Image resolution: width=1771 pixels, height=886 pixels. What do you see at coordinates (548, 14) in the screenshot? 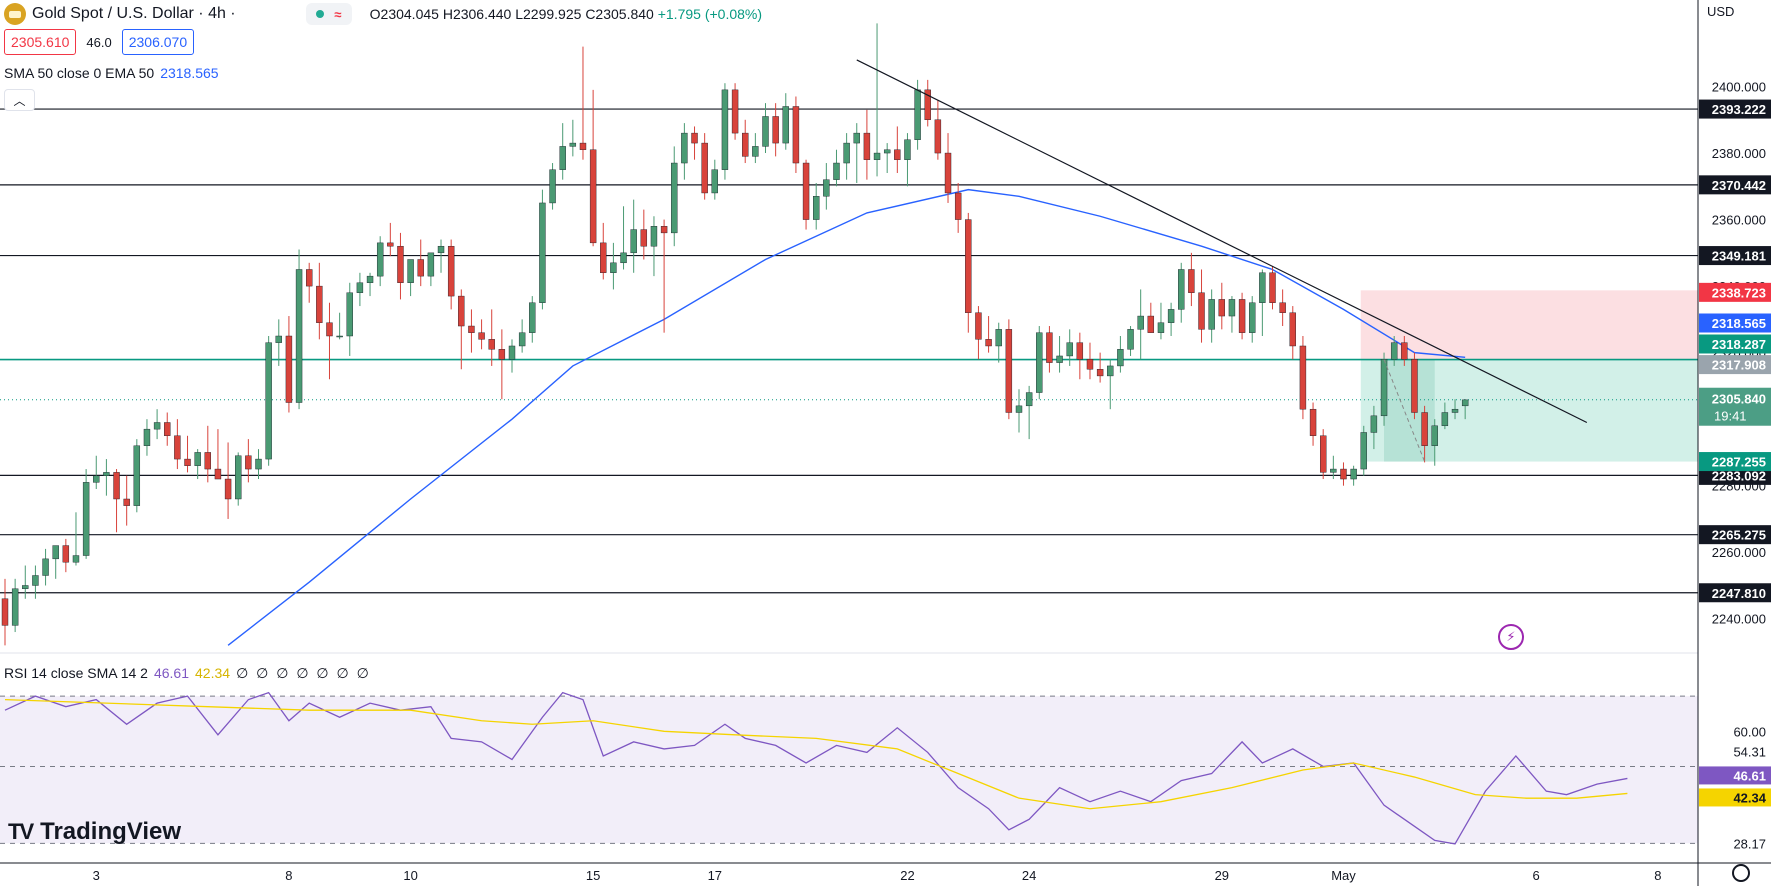
I see `ohlc-low: L2299.925` at bounding box center [548, 14].